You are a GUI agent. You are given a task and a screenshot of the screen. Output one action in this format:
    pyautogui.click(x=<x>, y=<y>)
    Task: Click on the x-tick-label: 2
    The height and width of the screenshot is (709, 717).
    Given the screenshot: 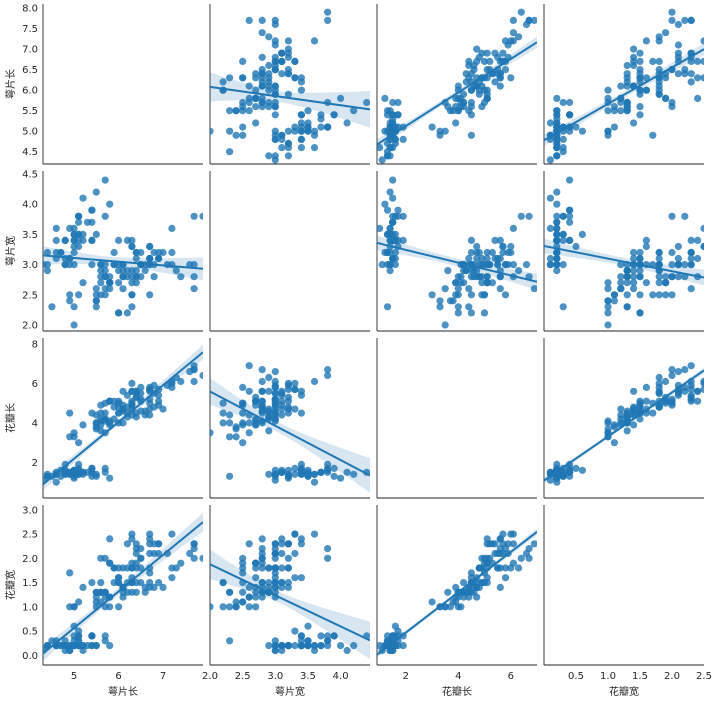 What is the action you would take?
    pyautogui.click(x=406, y=676)
    